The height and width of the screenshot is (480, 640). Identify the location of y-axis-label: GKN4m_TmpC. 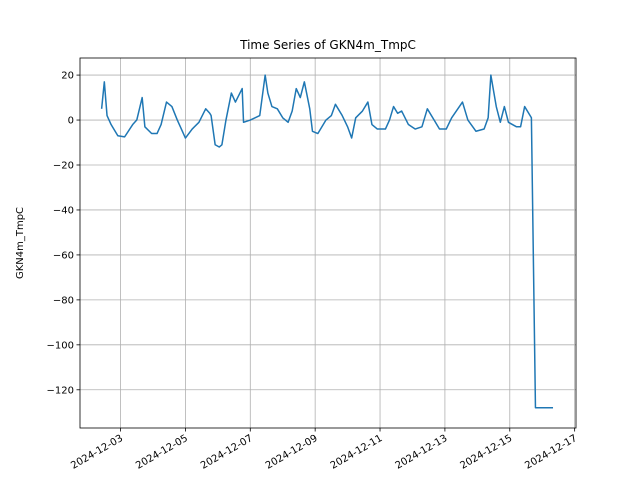
(20, 243).